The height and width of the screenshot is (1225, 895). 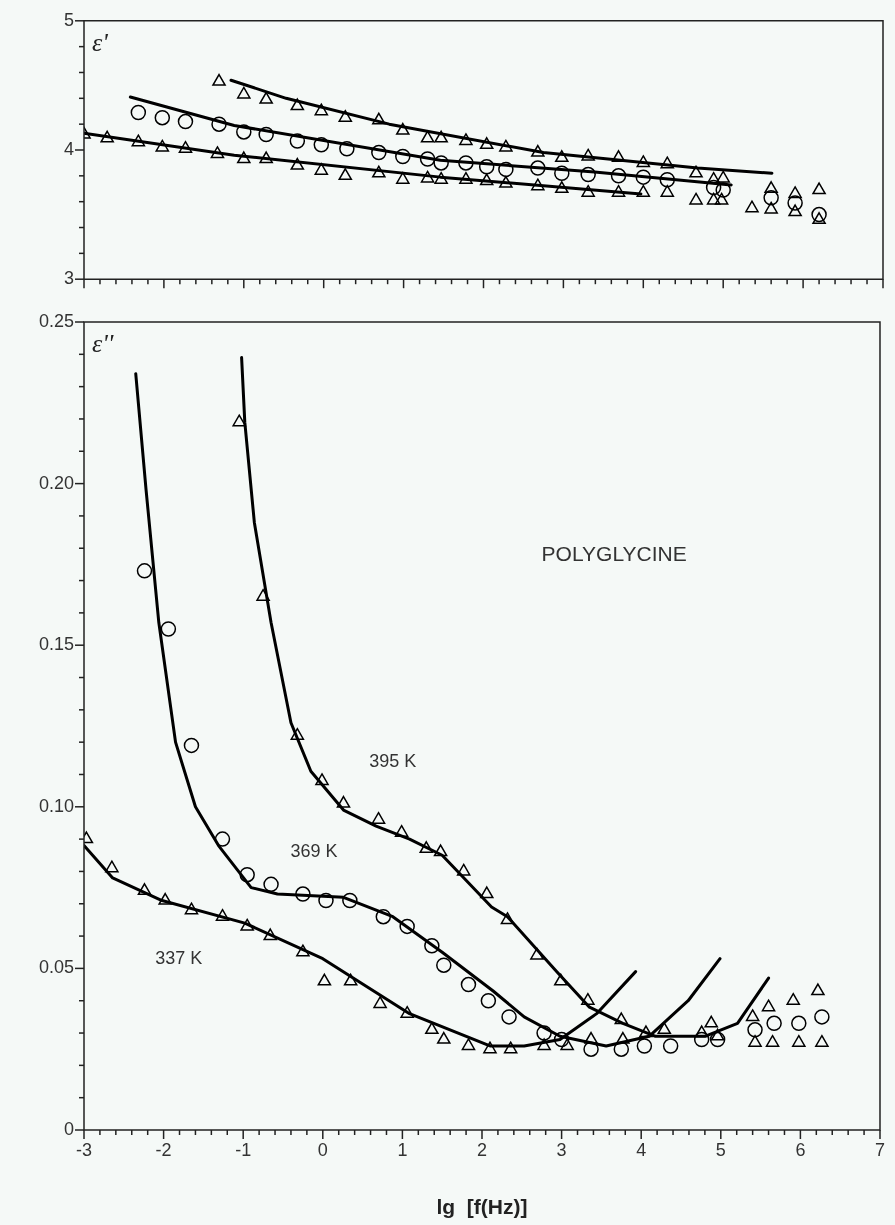 I want to click on x-tick-label: -3, so click(x=84, y=1149).